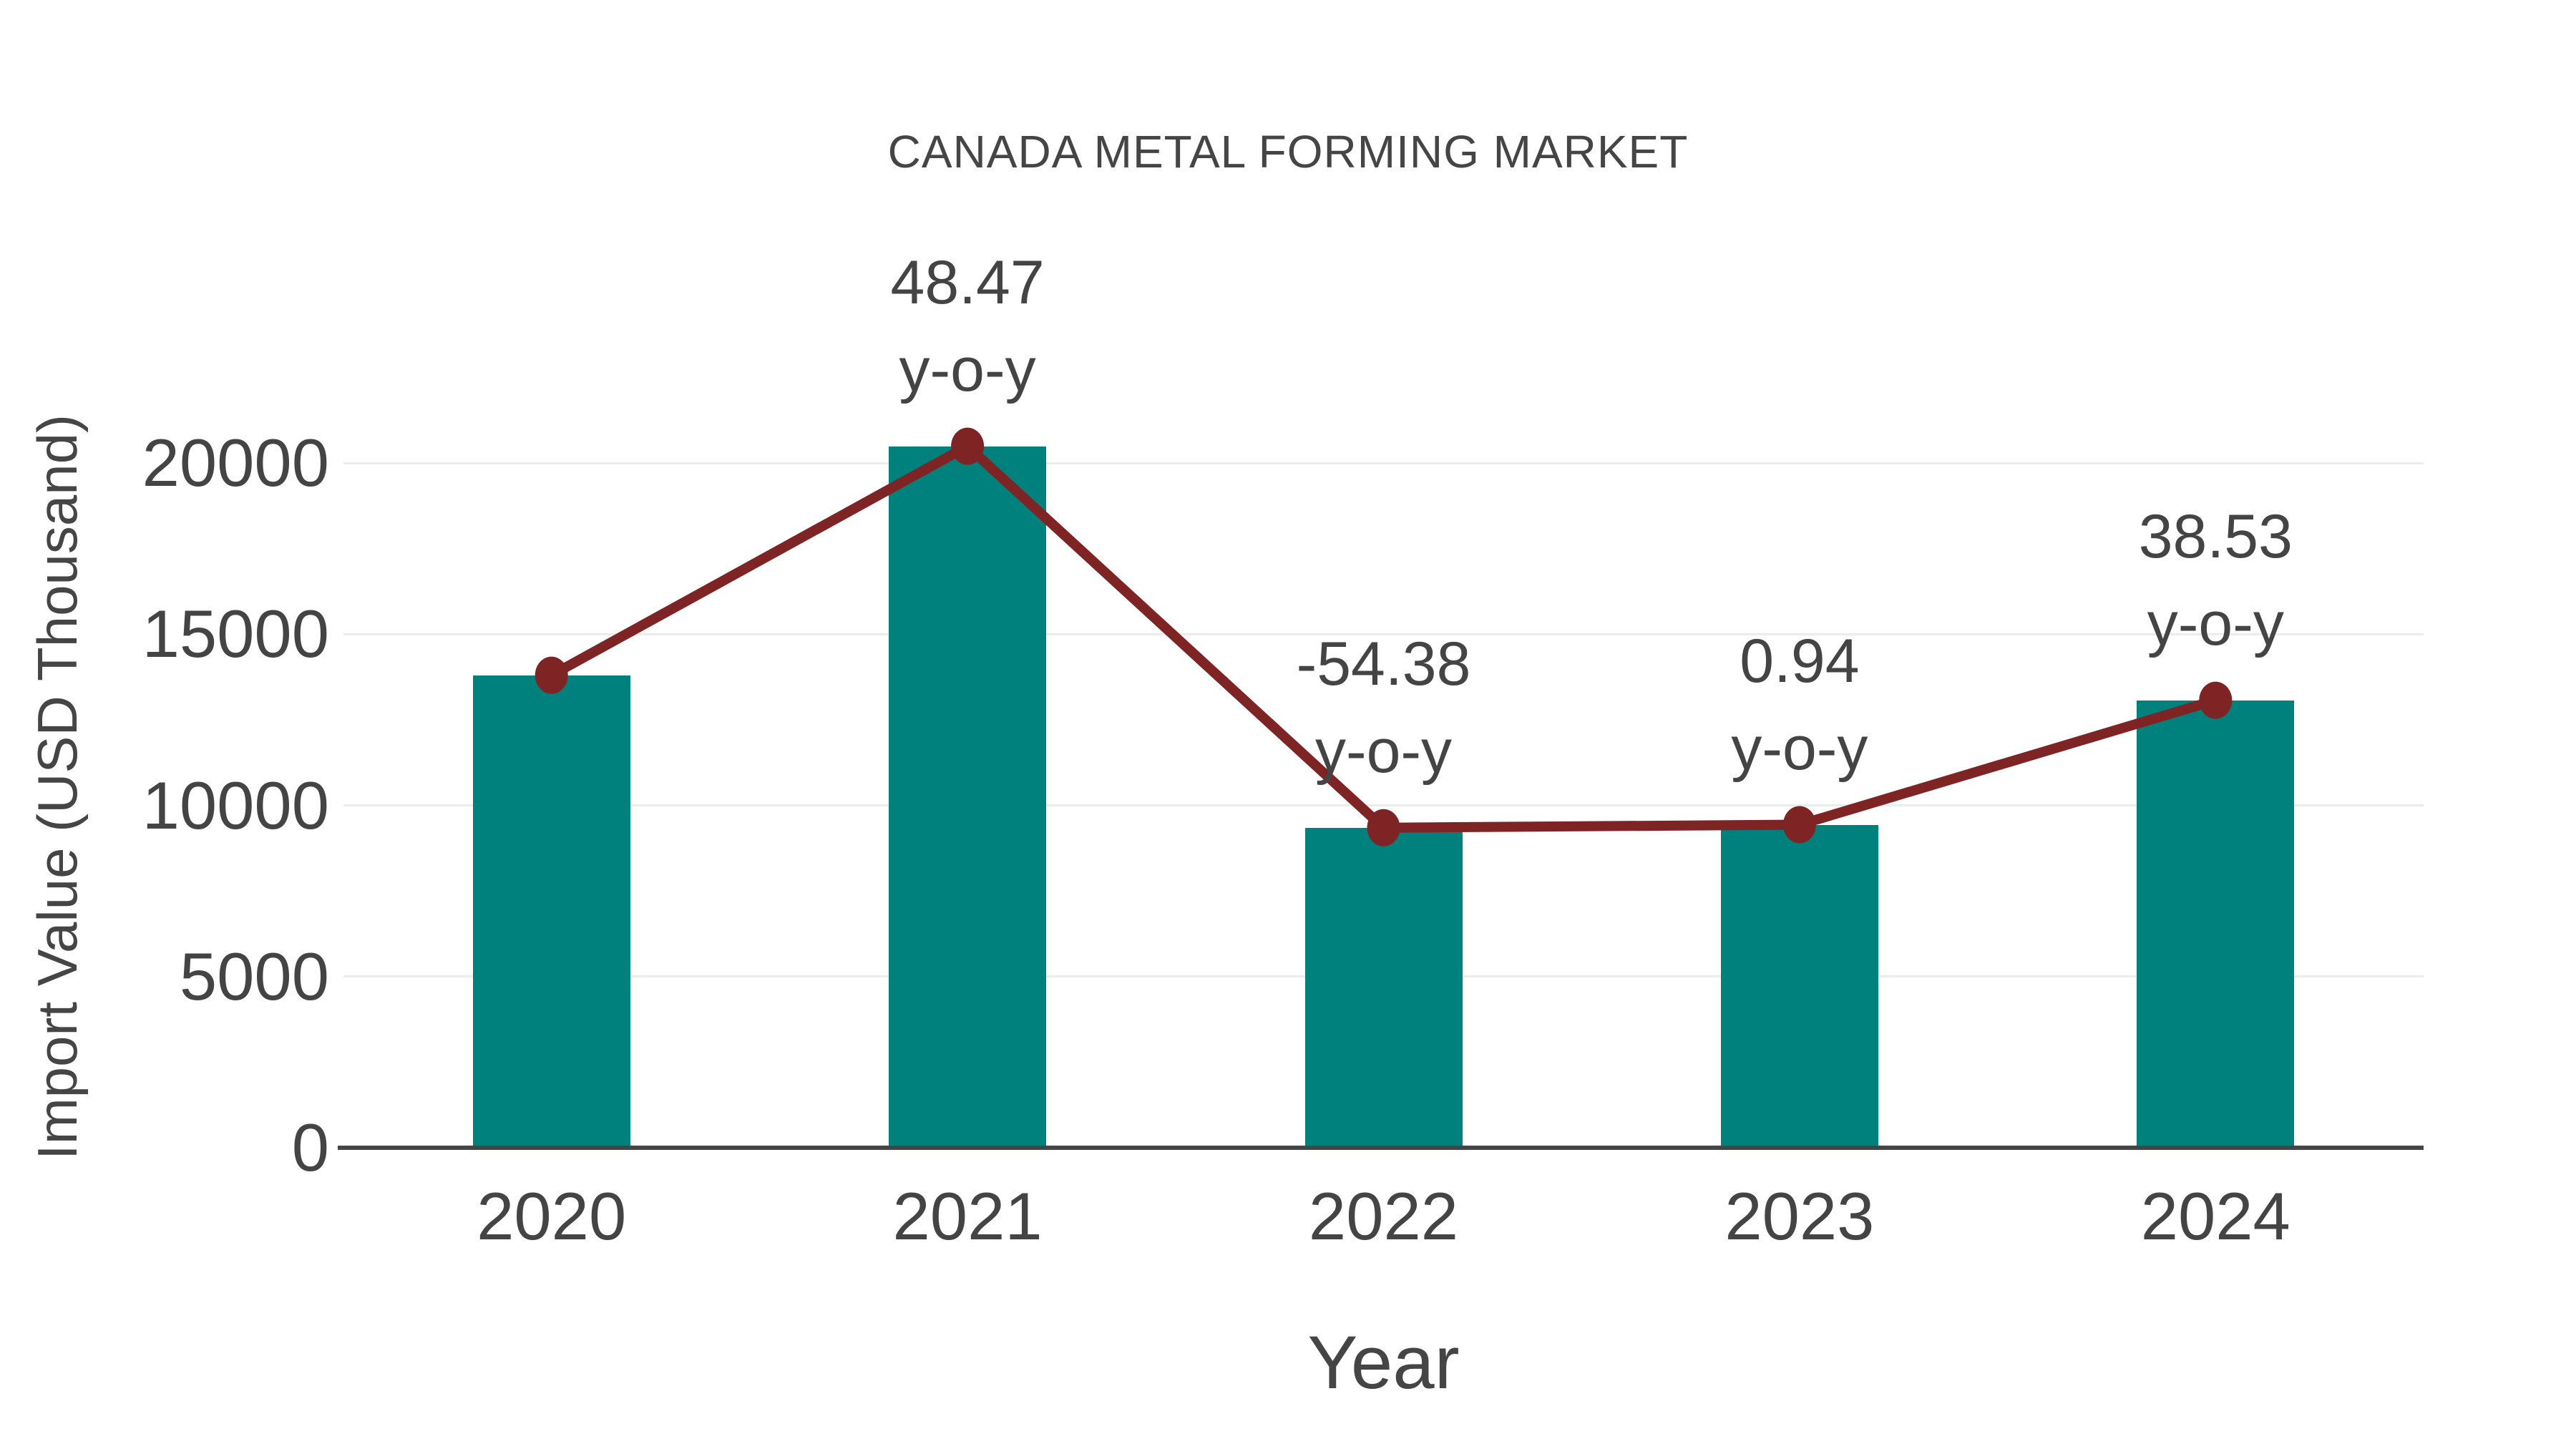 This screenshot has height=1449, width=2576. I want to click on data-point-marker-2024, so click(2216, 700).